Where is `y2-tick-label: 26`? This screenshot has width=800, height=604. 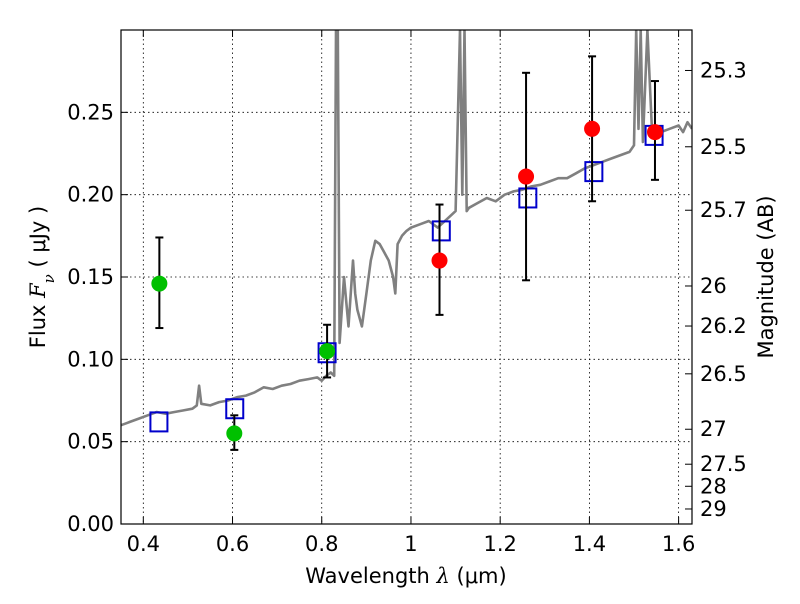 y2-tick-label: 26 is located at coordinates (713, 286).